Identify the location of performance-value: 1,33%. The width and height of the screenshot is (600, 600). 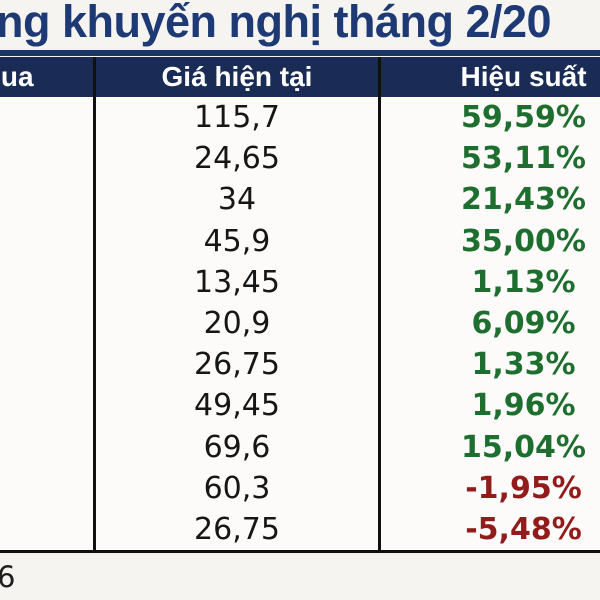
(523, 365).